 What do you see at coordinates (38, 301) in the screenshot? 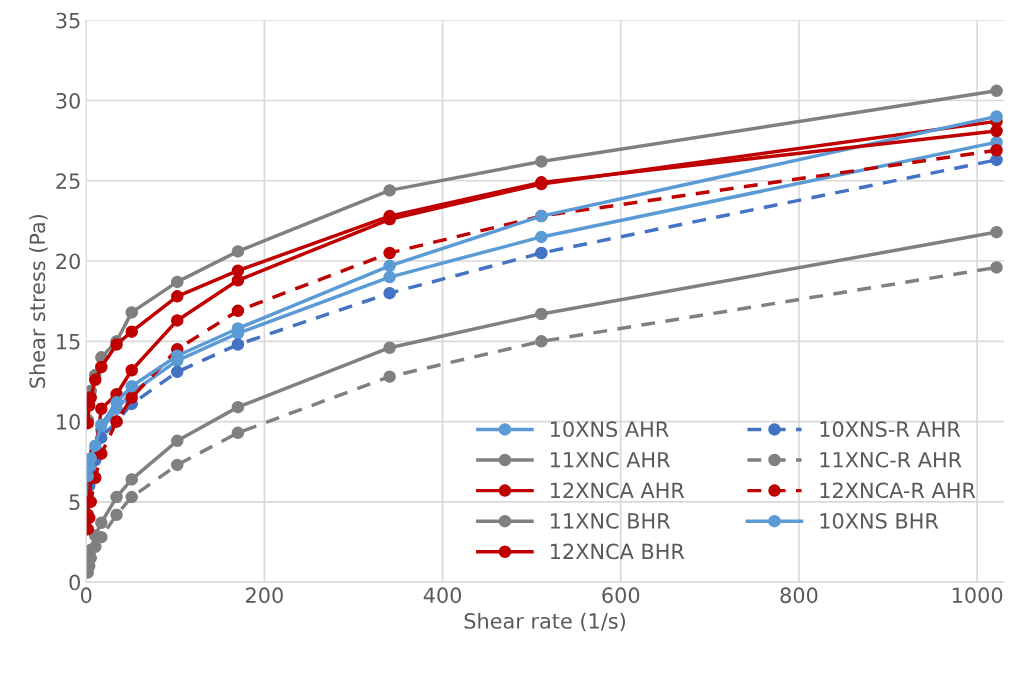
I see `y-axis-title: Shear stress (Pa)` at bounding box center [38, 301].